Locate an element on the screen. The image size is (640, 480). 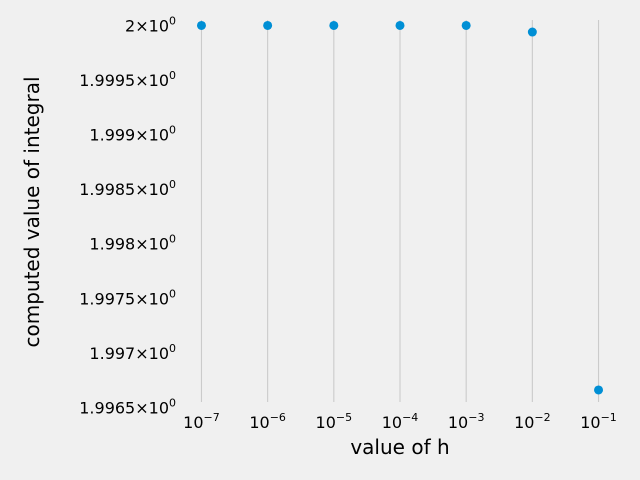
y-tick-label: 1.999×100 is located at coordinates (132, 134).